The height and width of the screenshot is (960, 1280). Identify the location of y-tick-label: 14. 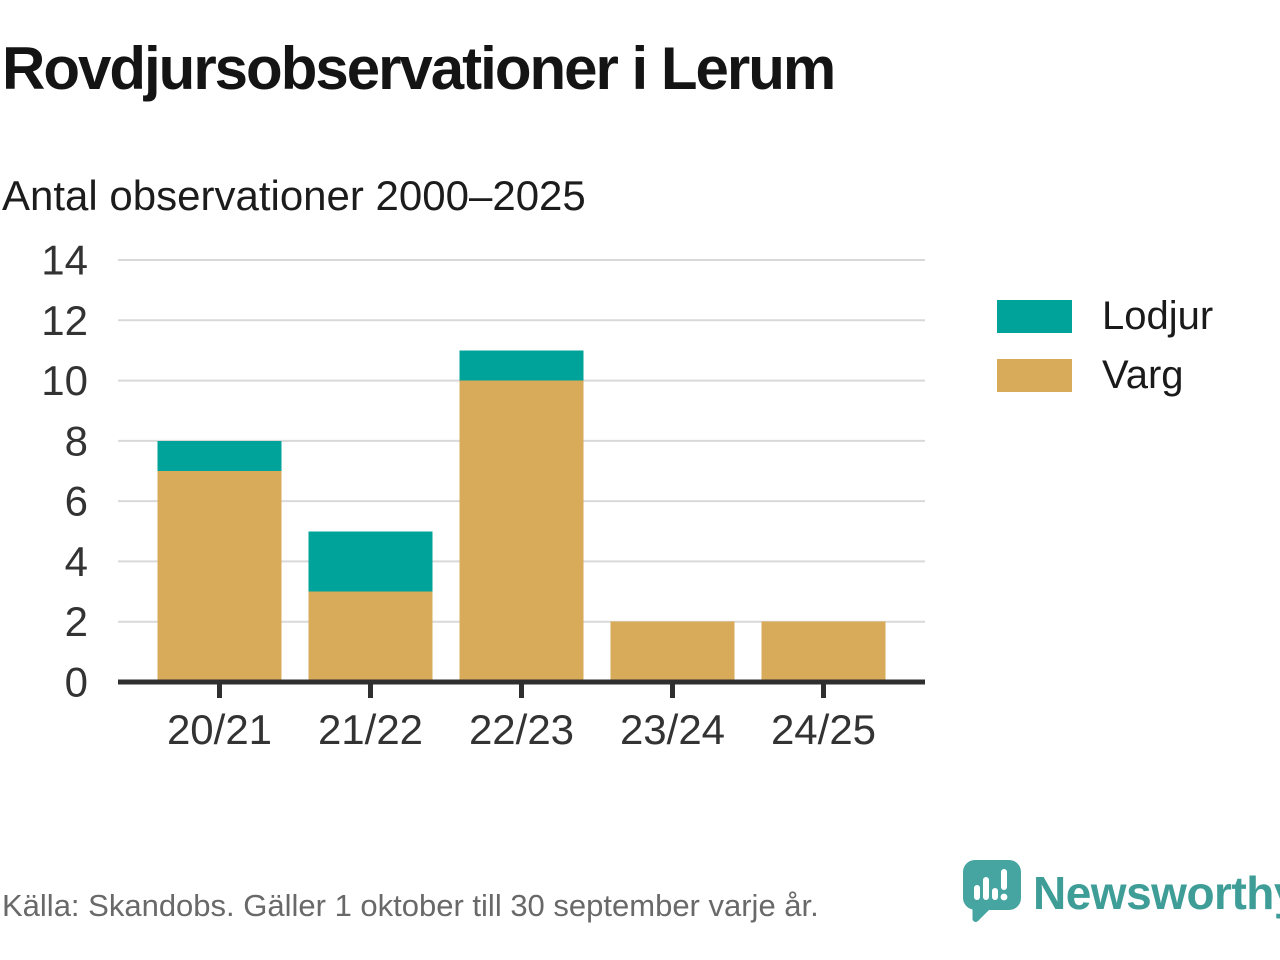
(64, 260).